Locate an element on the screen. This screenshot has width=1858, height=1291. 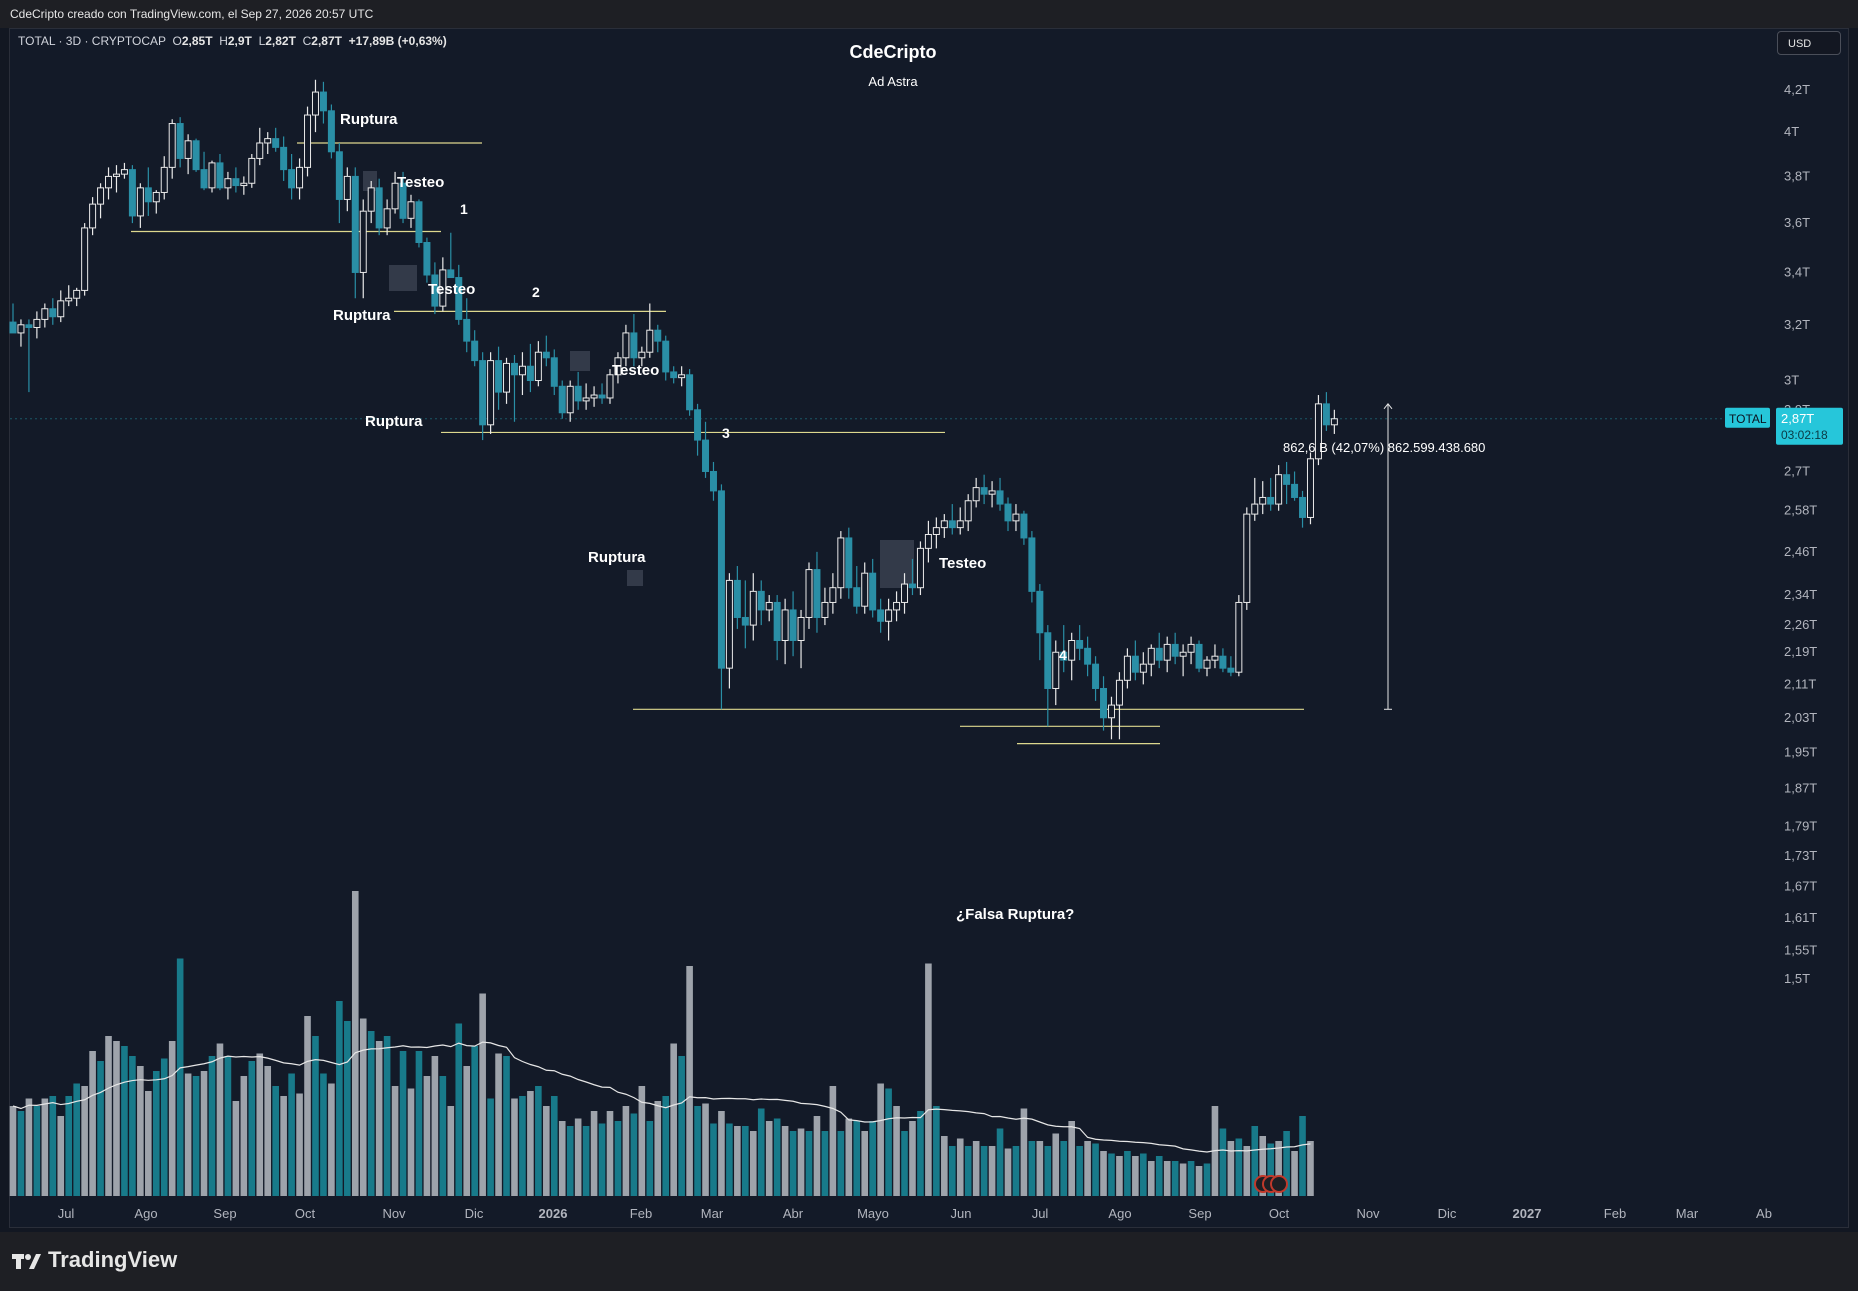
y-tick-label: 1,73T is located at coordinates (1800, 855).